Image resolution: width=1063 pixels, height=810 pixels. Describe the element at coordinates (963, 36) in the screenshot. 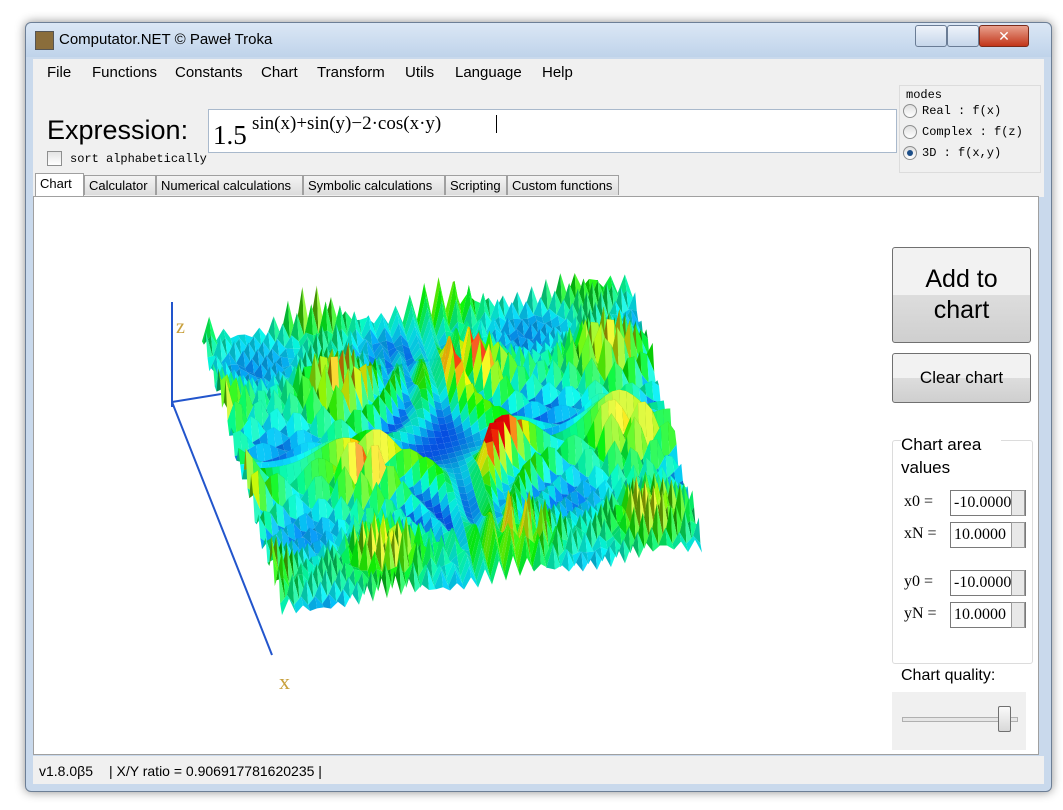

I see `maximize-button` at that location.